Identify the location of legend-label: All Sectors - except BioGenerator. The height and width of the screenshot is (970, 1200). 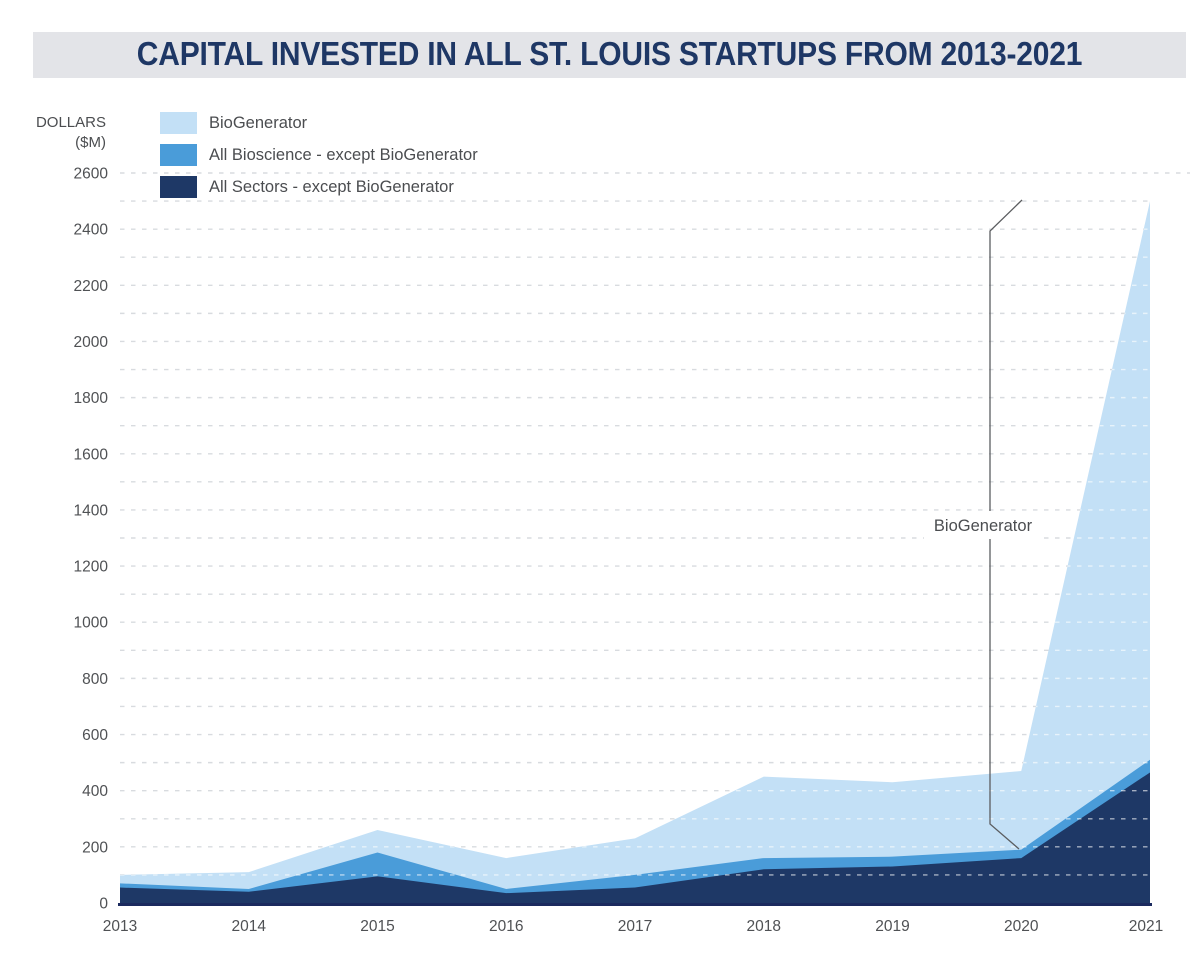
(331, 186).